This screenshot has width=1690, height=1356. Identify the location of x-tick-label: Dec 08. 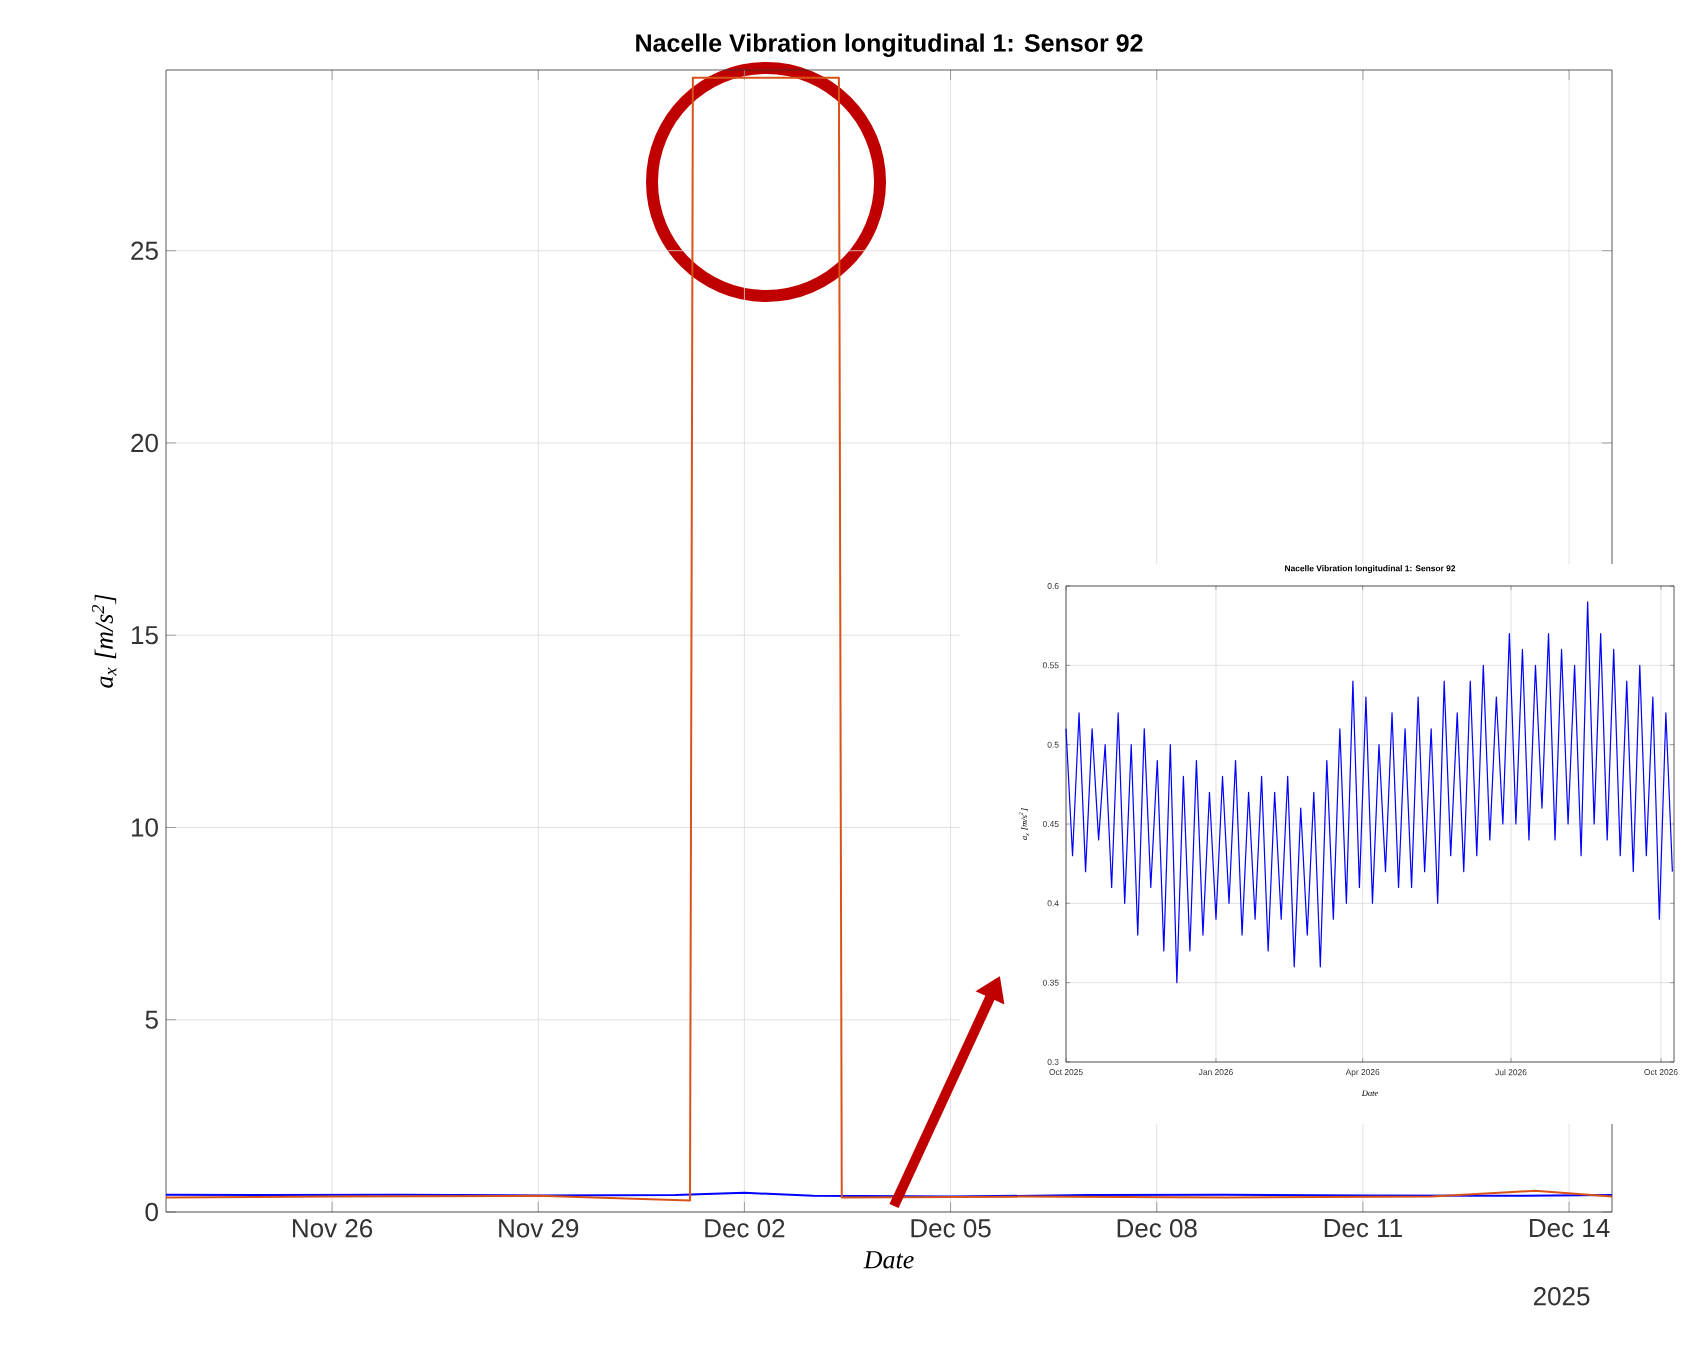
(1157, 1228).